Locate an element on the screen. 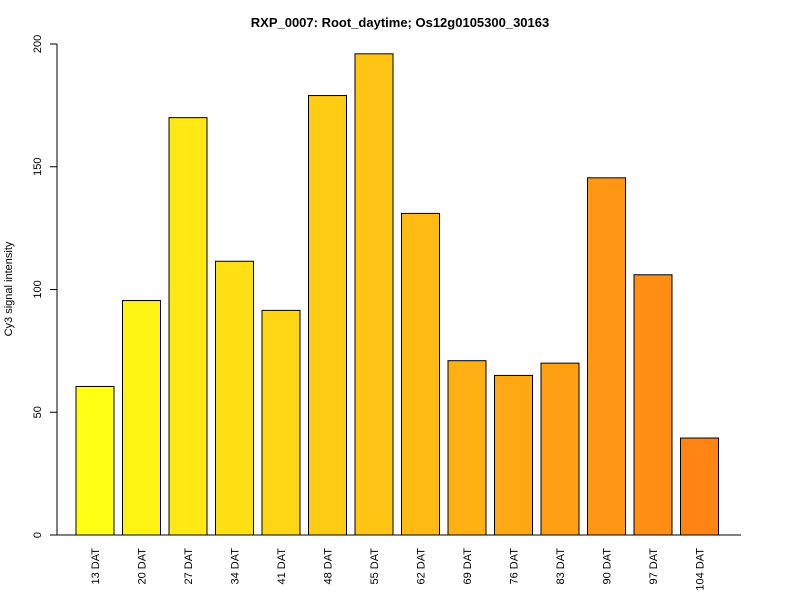  x-category-label: 41 DAT is located at coordinates (282, 566).